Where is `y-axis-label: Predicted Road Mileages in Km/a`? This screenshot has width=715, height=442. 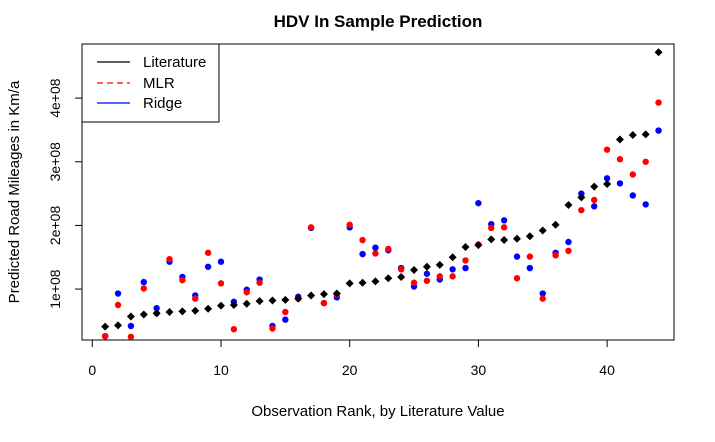
y-axis-label: Predicted Road Mileages in Km/a is located at coordinates (14, 191).